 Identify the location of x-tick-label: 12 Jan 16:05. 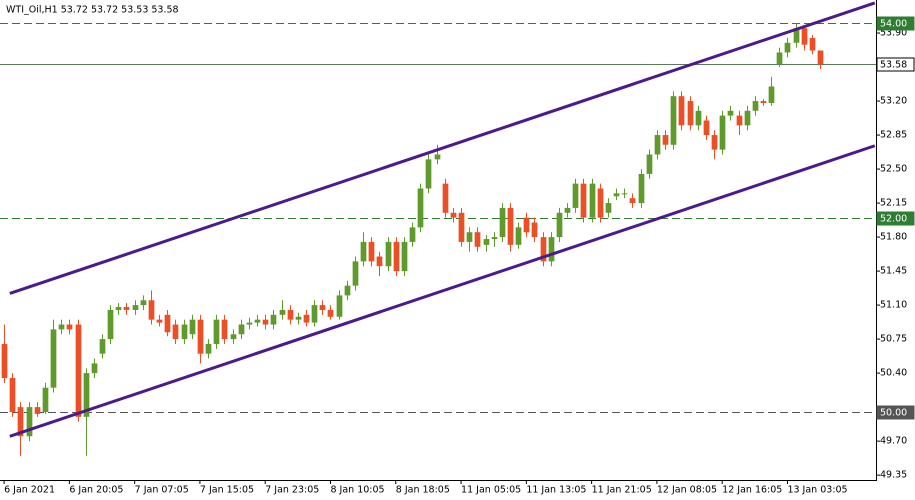
(752, 490).